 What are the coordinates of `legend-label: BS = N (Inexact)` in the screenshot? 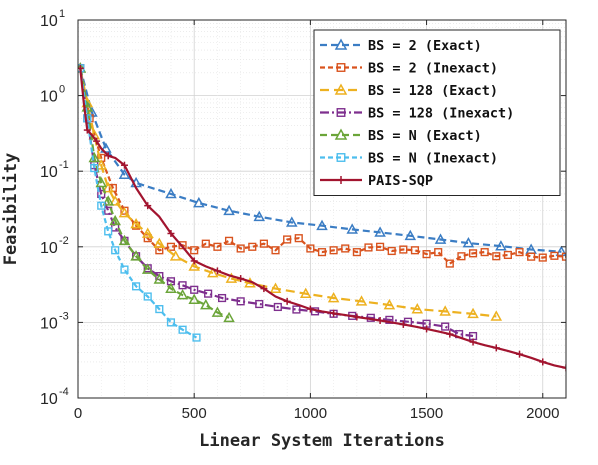 It's located at (433, 159).